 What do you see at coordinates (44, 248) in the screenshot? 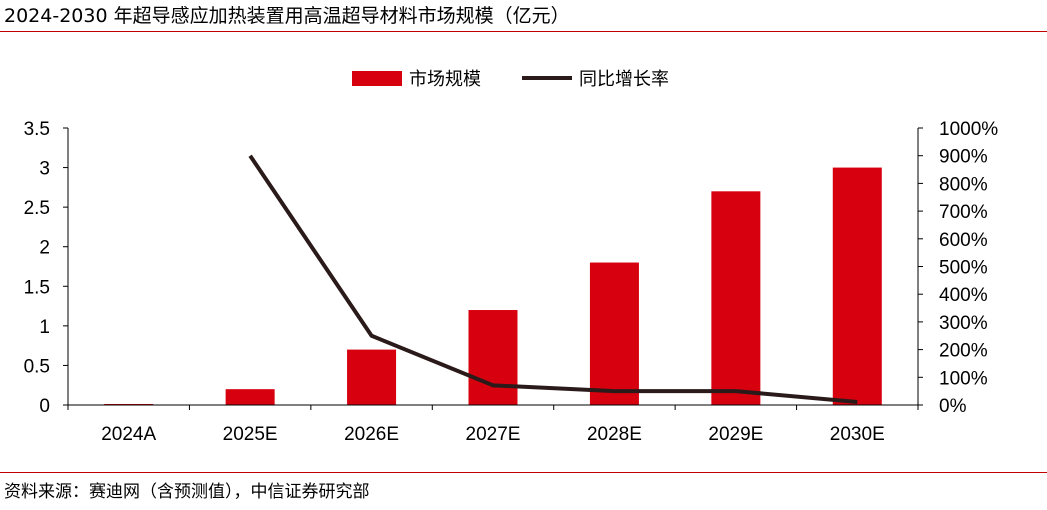
I see `left-tick-label: 2` at bounding box center [44, 248].